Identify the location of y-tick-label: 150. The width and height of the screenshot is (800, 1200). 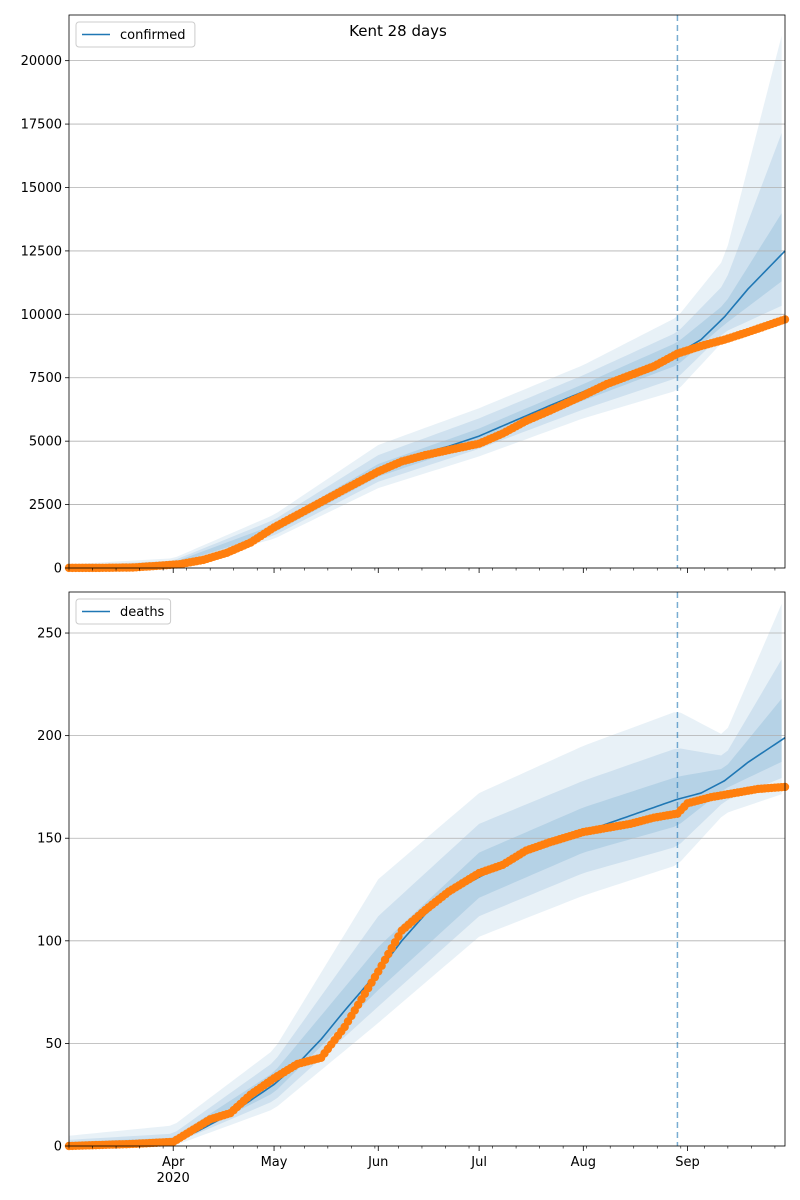
(49, 839).